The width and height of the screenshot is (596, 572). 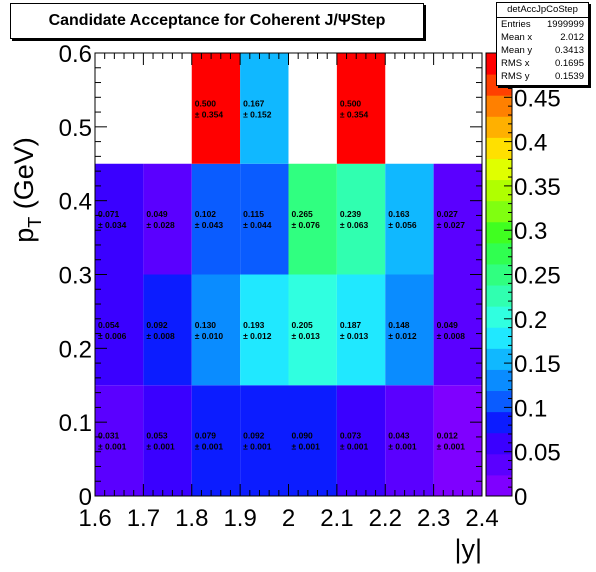 What do you see at coordinates (537, 187) in the screenshot?
I see `z-tick-label: 0.35` at bounding box center [537, 187].